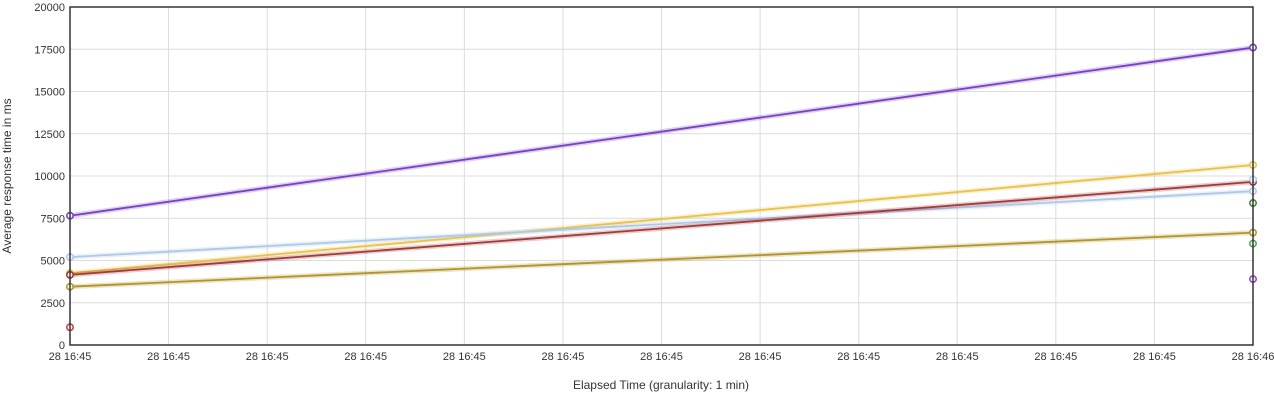  Describe the element at coordinates (49, 177) in the screenshot. I see `y-tick-label: 10000` at that location.